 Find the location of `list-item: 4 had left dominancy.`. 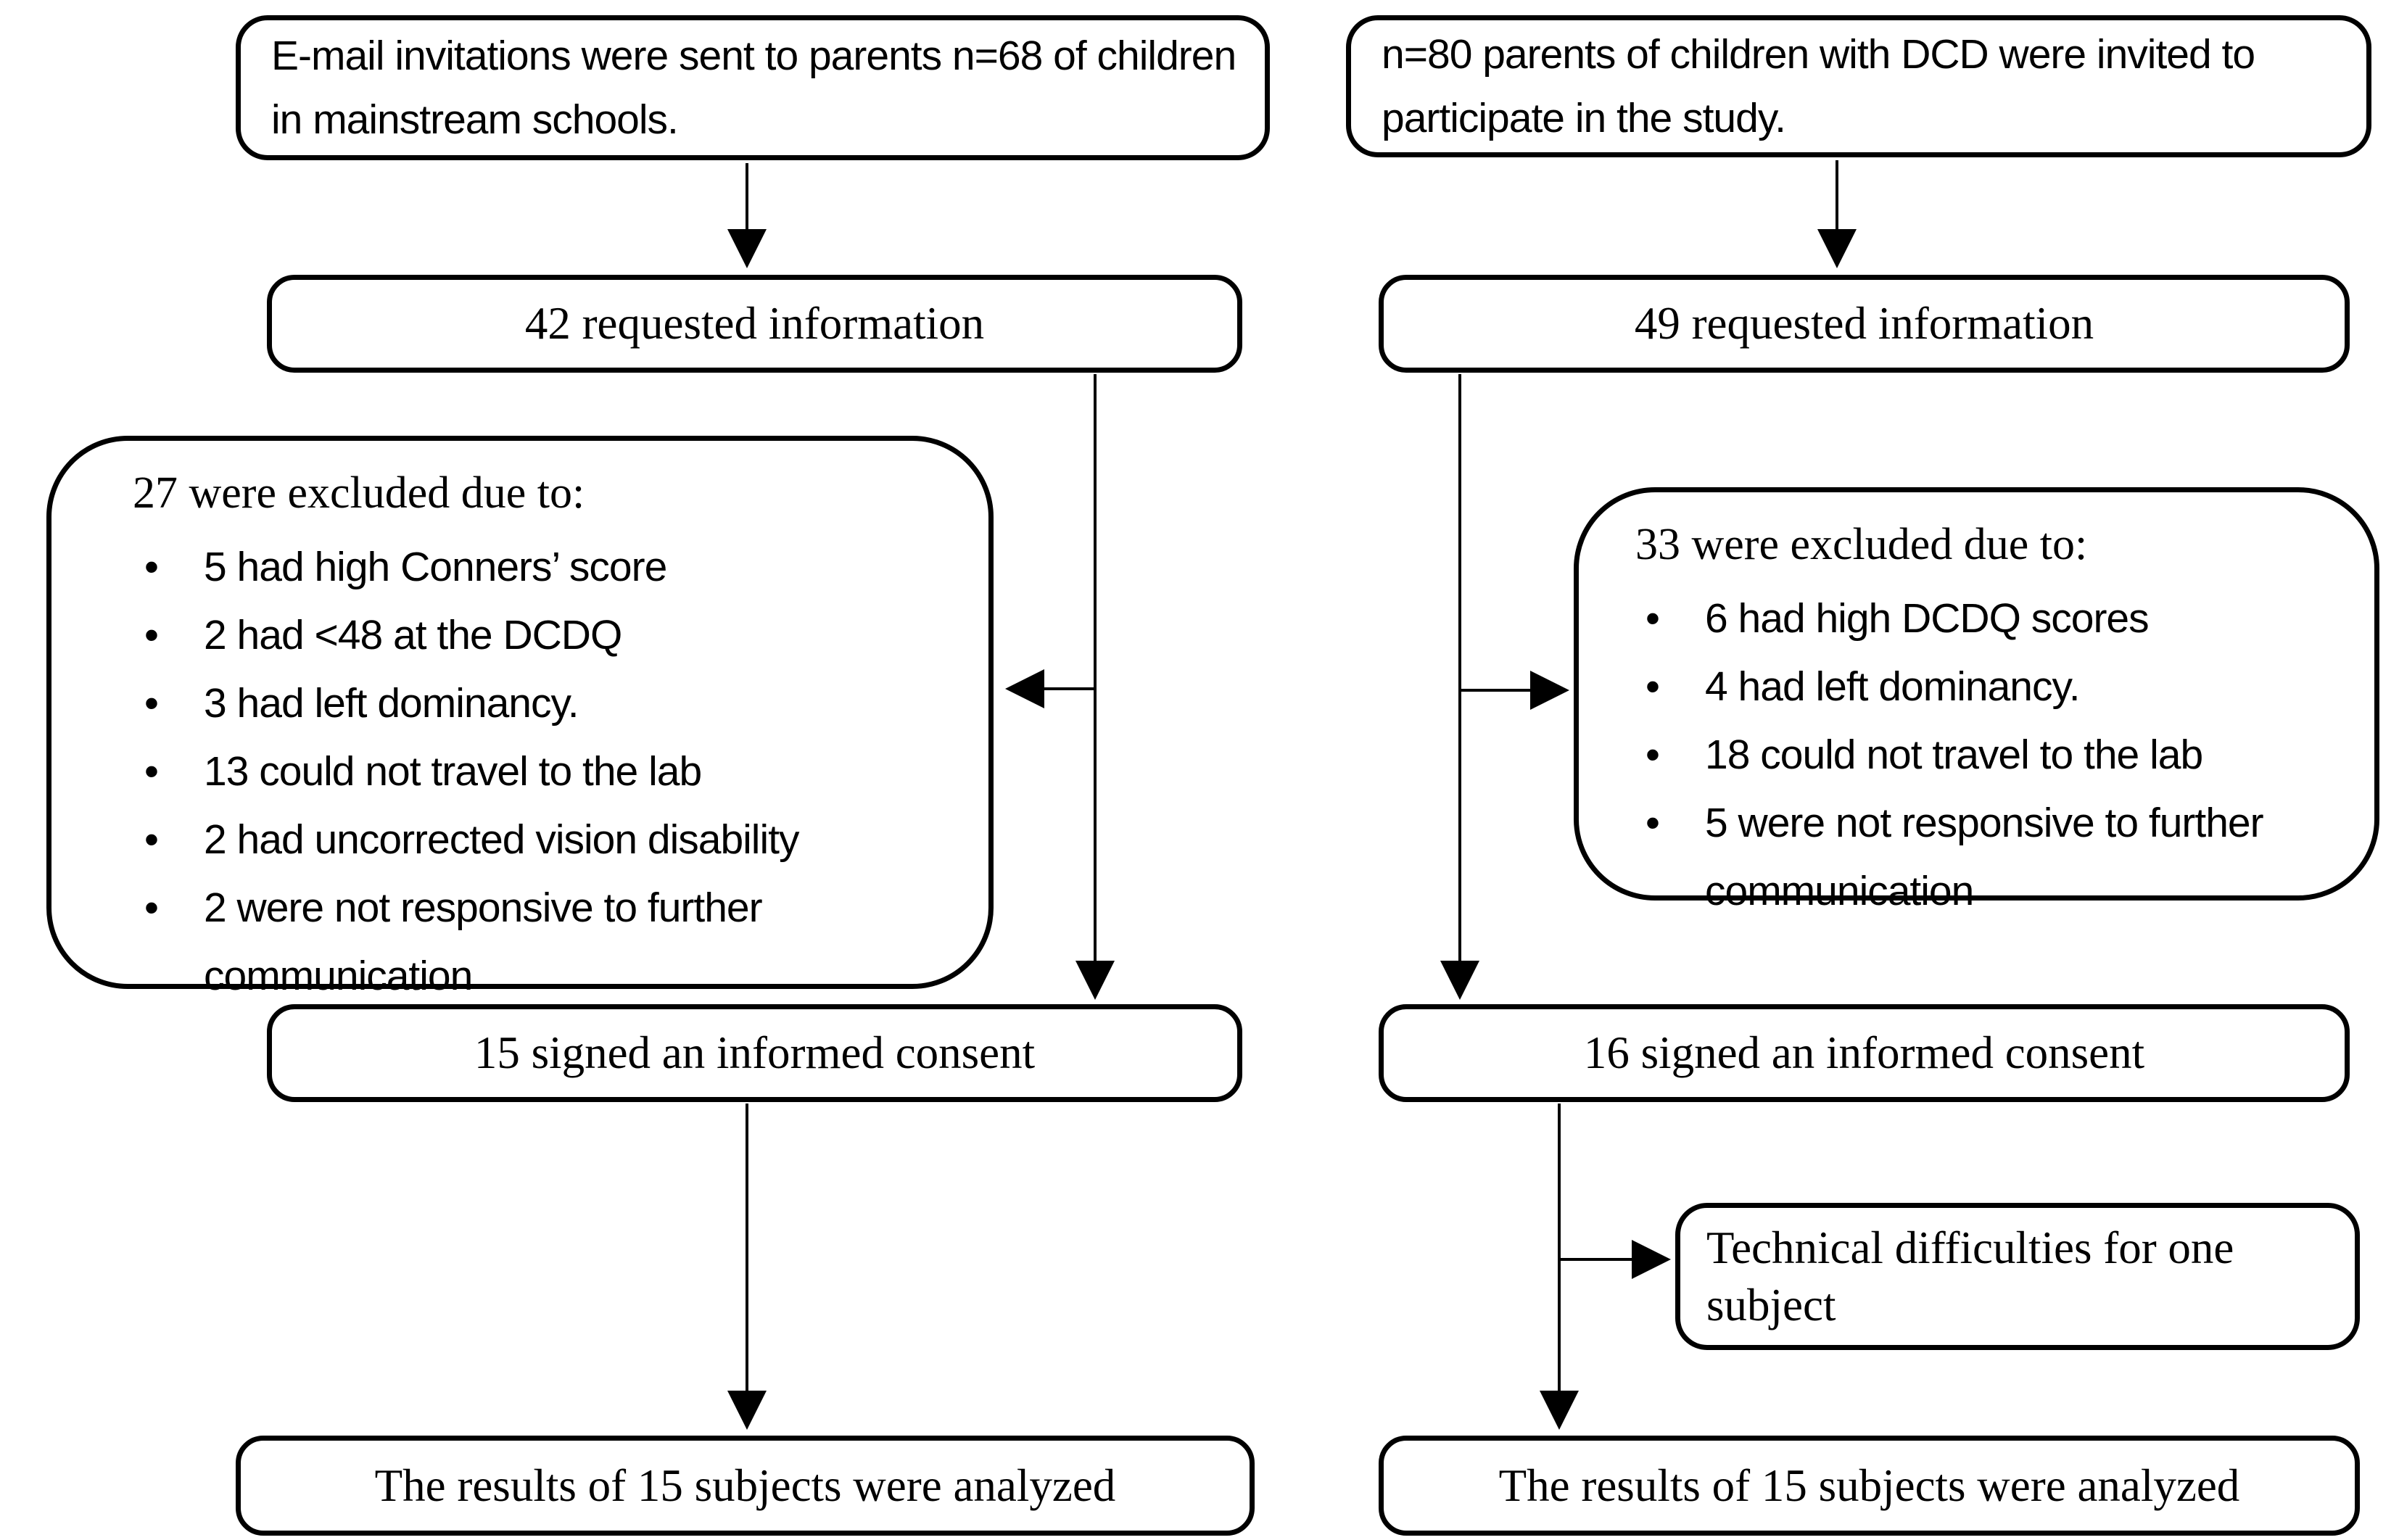

list-item: 4 had left dominancy. is located at coordinates (2000, 687).